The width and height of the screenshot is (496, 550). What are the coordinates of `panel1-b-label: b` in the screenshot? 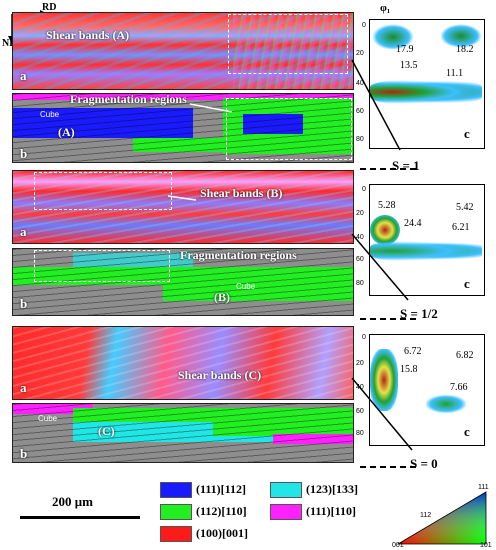 It's located at (24, 153).